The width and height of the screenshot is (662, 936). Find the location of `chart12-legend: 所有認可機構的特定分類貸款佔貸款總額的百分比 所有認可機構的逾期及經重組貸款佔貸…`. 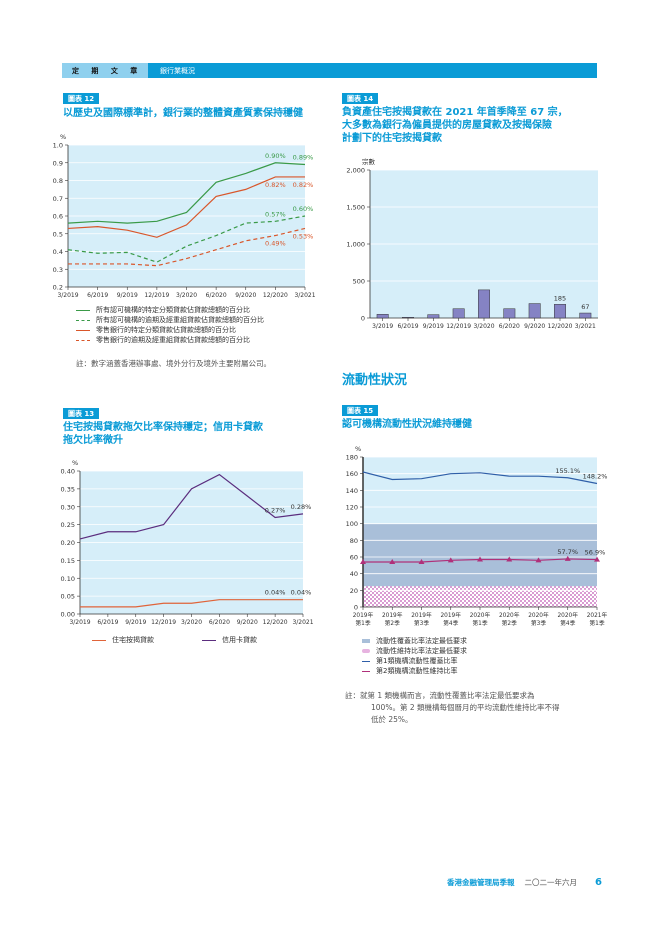

chart12-legend: 所有認可機構的特定分類貸款佔貸款總額的百分比 所有認可機構的逾期及經重組貸款佔貸… is located at coordinates (170, 325).